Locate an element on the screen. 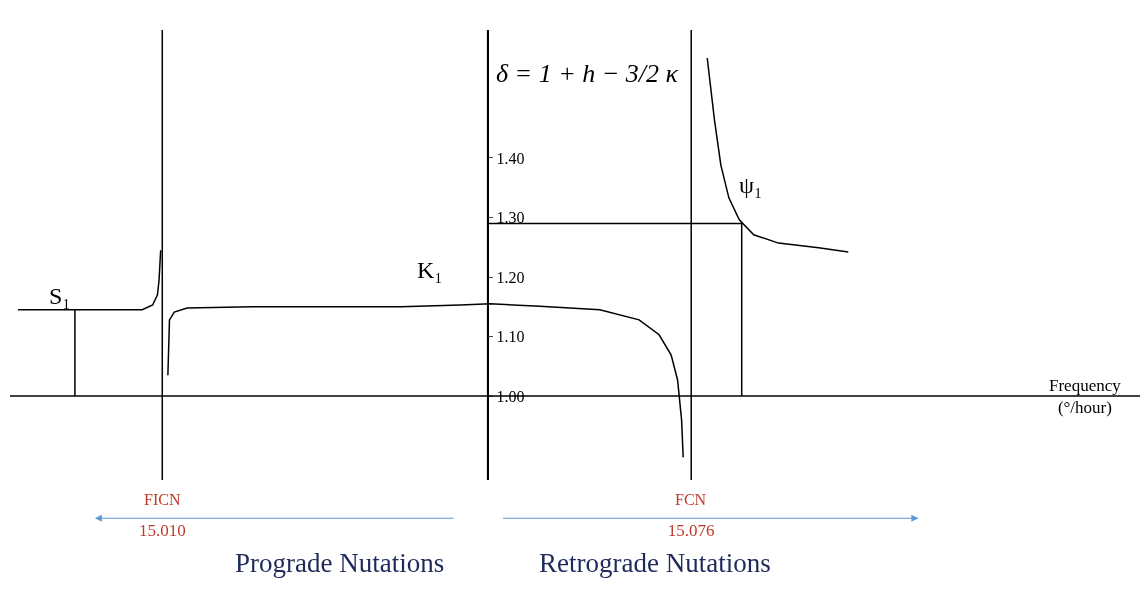 Image resolution: width=1146 pixels, height=595 pixels. annotation: ψ₁ is located at coordinates (751, 185).